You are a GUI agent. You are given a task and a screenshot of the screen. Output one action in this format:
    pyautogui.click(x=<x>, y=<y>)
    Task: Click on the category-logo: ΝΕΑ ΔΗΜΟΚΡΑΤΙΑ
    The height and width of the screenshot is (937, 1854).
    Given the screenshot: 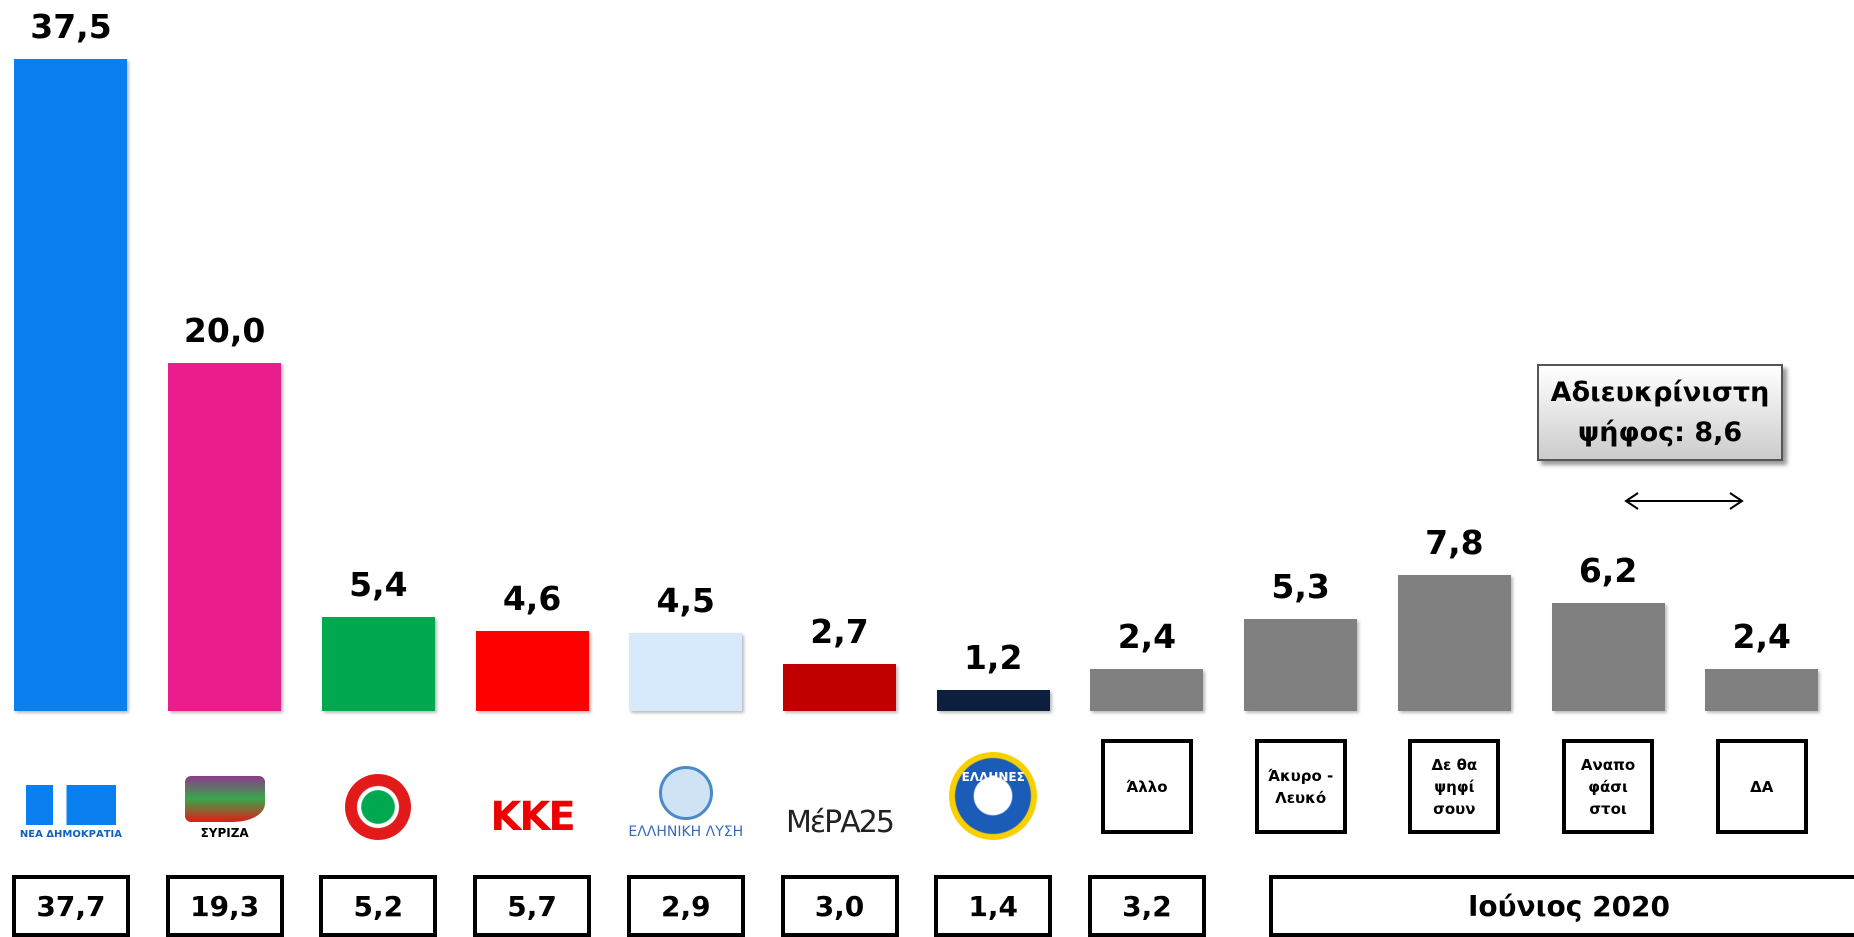 What is the action you would take?
    pyautogui.click(x=71, y=780)
    